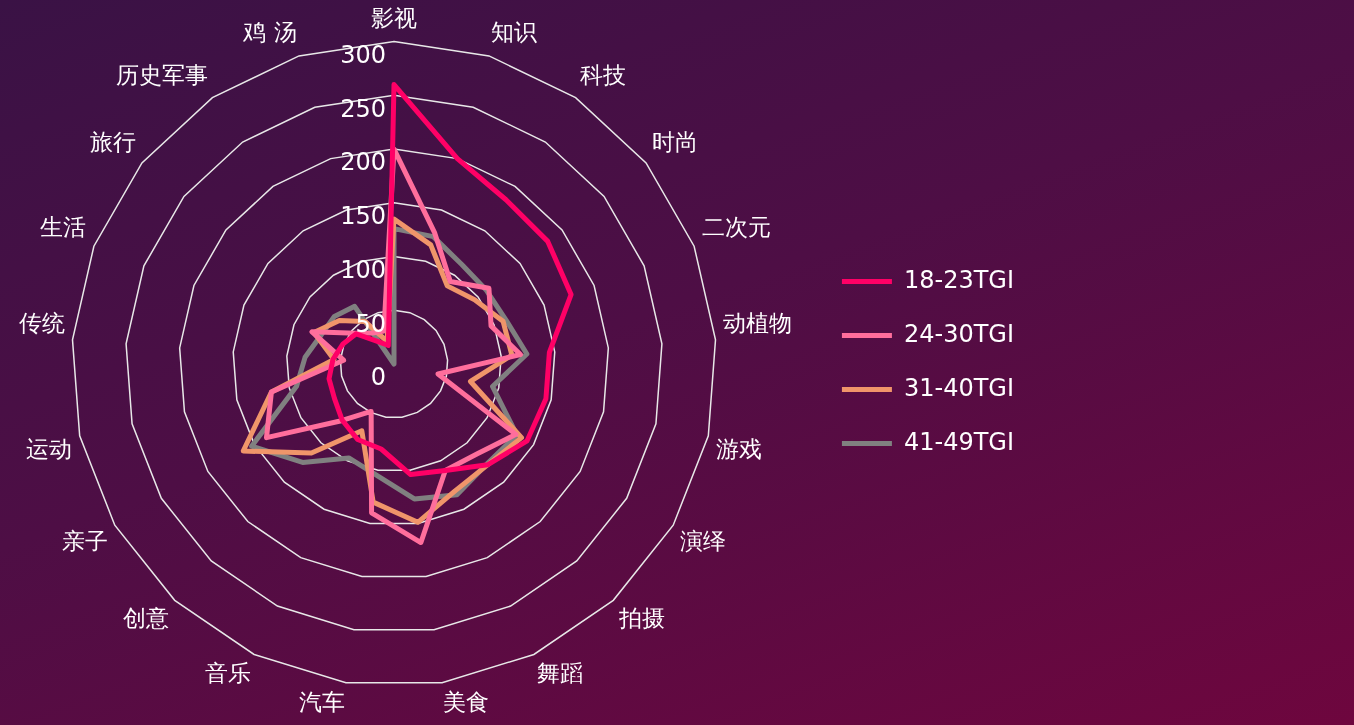  Describe the element at coordinates (603, 75) in the screenshot. I see `spoke-label: 科技` at that location.